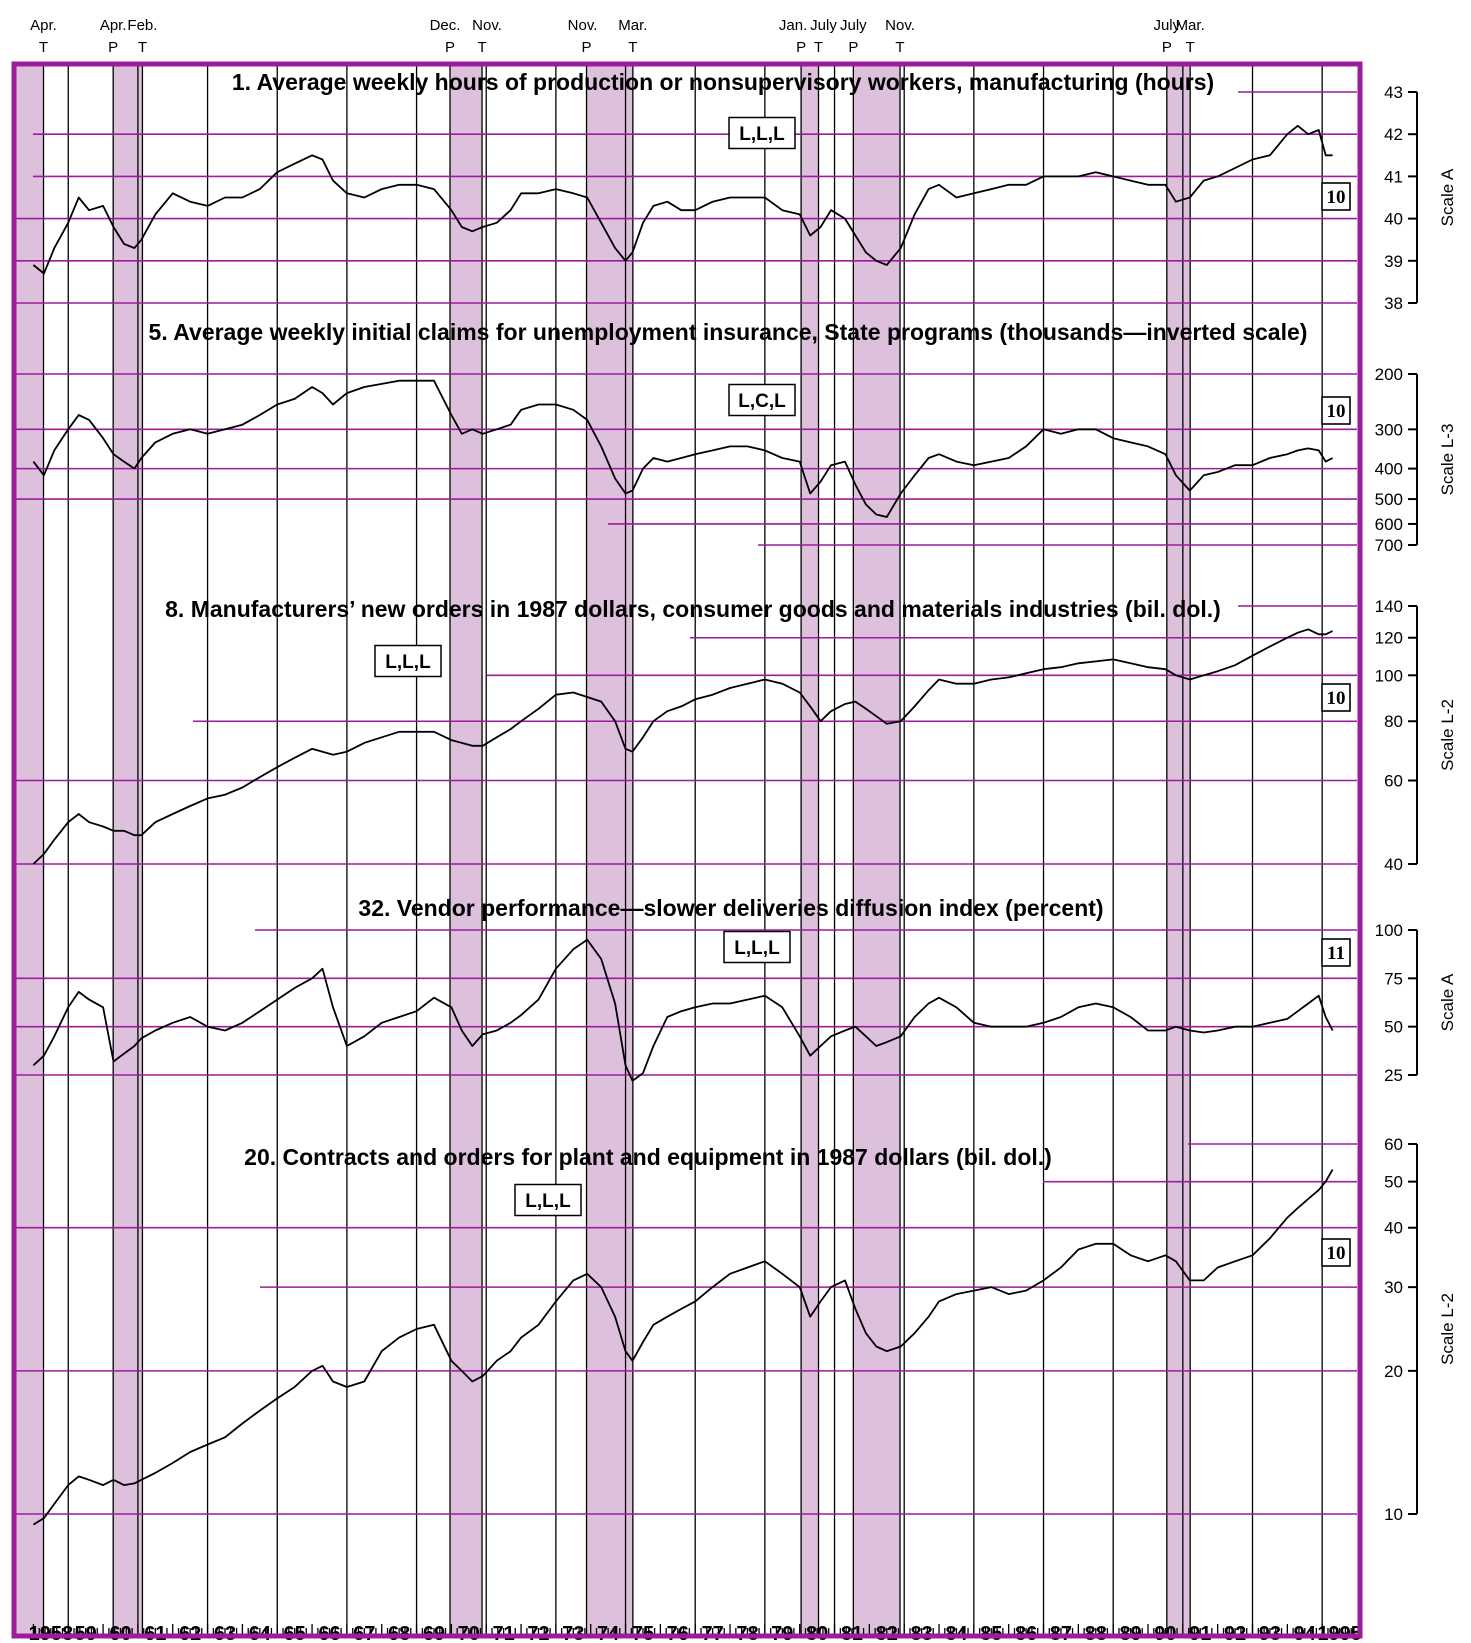 The image size is (1471, 1643). What do you see at coordinates (1165, 1633) in the screenshot?
I see `year-label: 90` at bounding box center [1165, 1633].